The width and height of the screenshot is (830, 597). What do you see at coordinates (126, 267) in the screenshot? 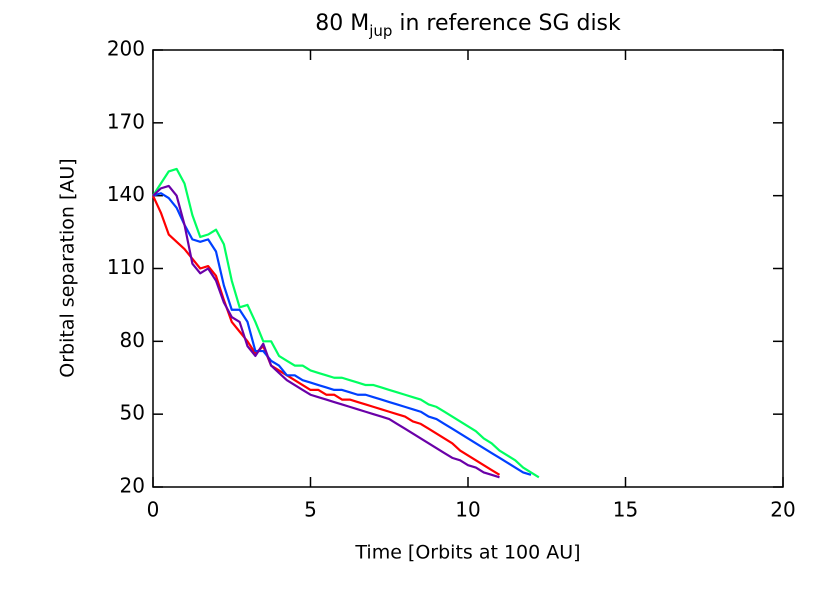
I see `y-tick-label: 110` at bounding box center [126, 267].